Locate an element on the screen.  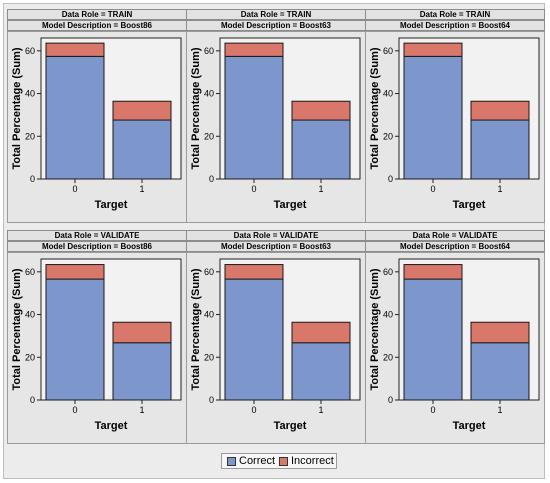
legend-label-incorrect: Incorrect is located at coordinates (312, 461).